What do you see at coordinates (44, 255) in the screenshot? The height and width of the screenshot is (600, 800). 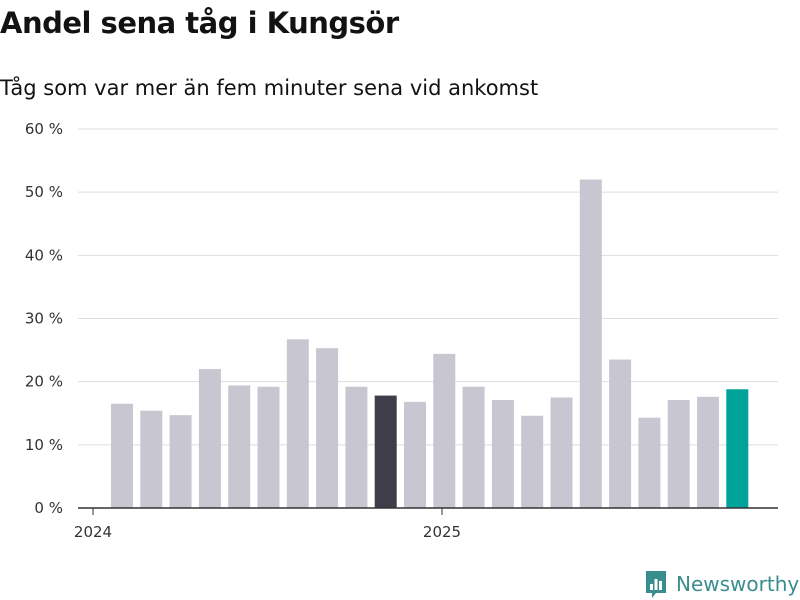 I see `y-tick-label: 40 %` at bounding box center [44, 255].